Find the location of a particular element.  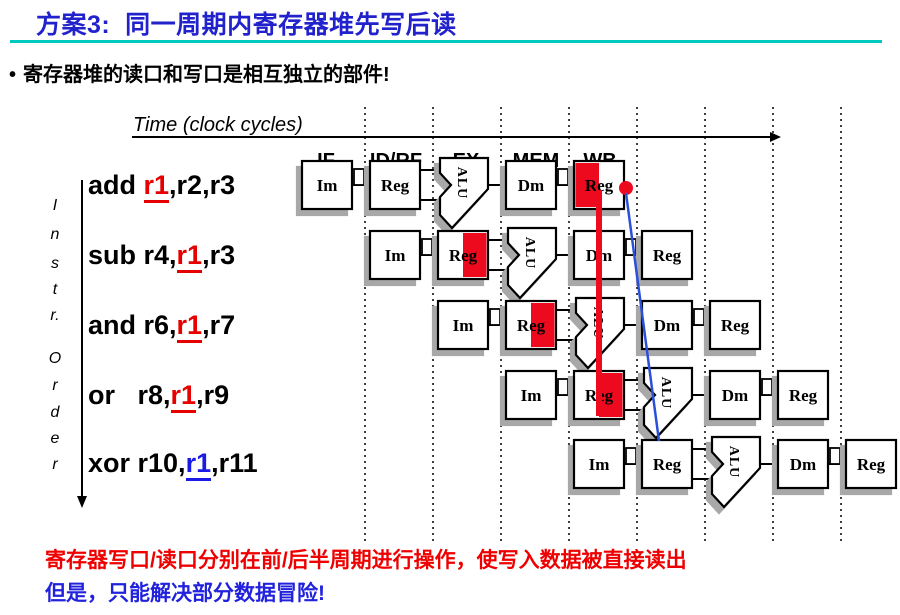

instr-text: ,r2,r3 is located at coordinates (202, 185).